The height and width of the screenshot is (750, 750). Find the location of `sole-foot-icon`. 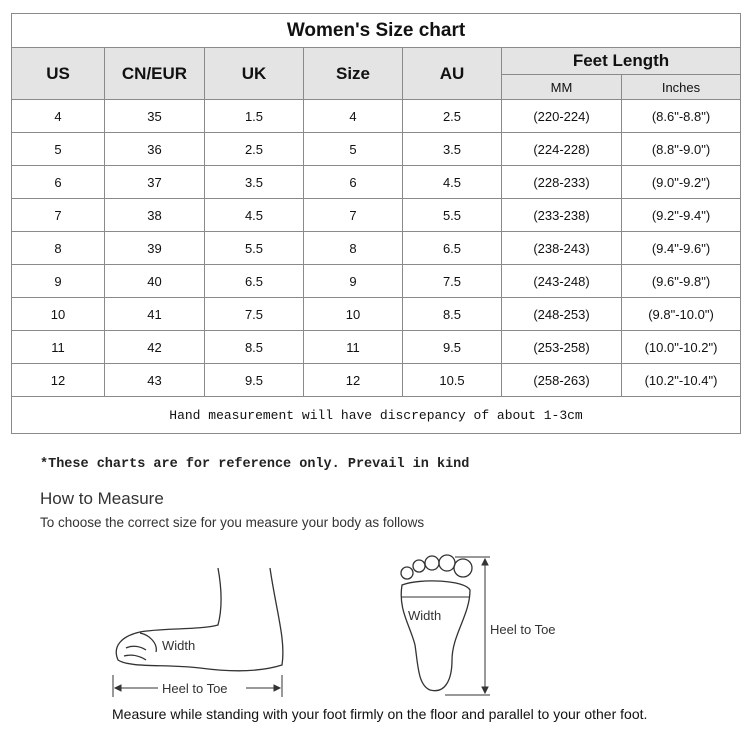

sole-foot-icon is located at coordinates (436, 623).